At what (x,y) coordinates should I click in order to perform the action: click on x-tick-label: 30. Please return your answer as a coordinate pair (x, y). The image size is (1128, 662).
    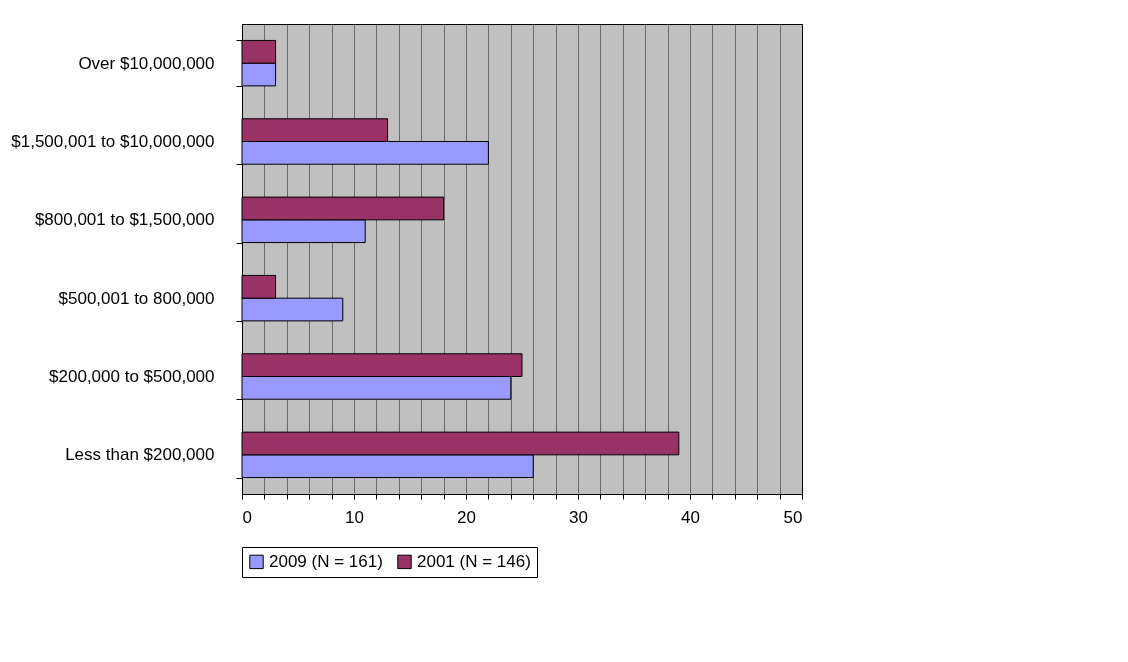
    Looking at the image, I should click on (578, 517).